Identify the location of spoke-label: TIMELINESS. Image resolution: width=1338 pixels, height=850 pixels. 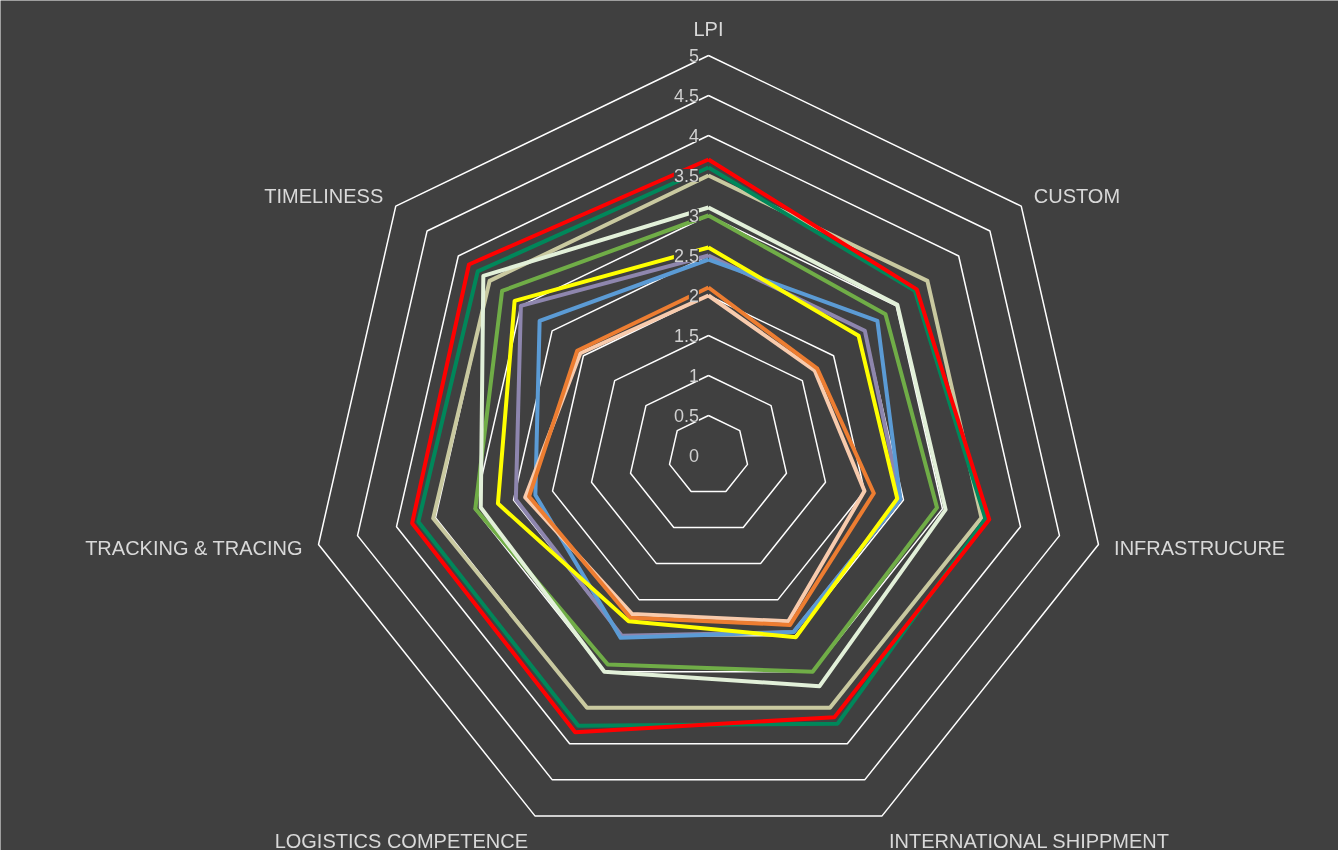
(324, 196).